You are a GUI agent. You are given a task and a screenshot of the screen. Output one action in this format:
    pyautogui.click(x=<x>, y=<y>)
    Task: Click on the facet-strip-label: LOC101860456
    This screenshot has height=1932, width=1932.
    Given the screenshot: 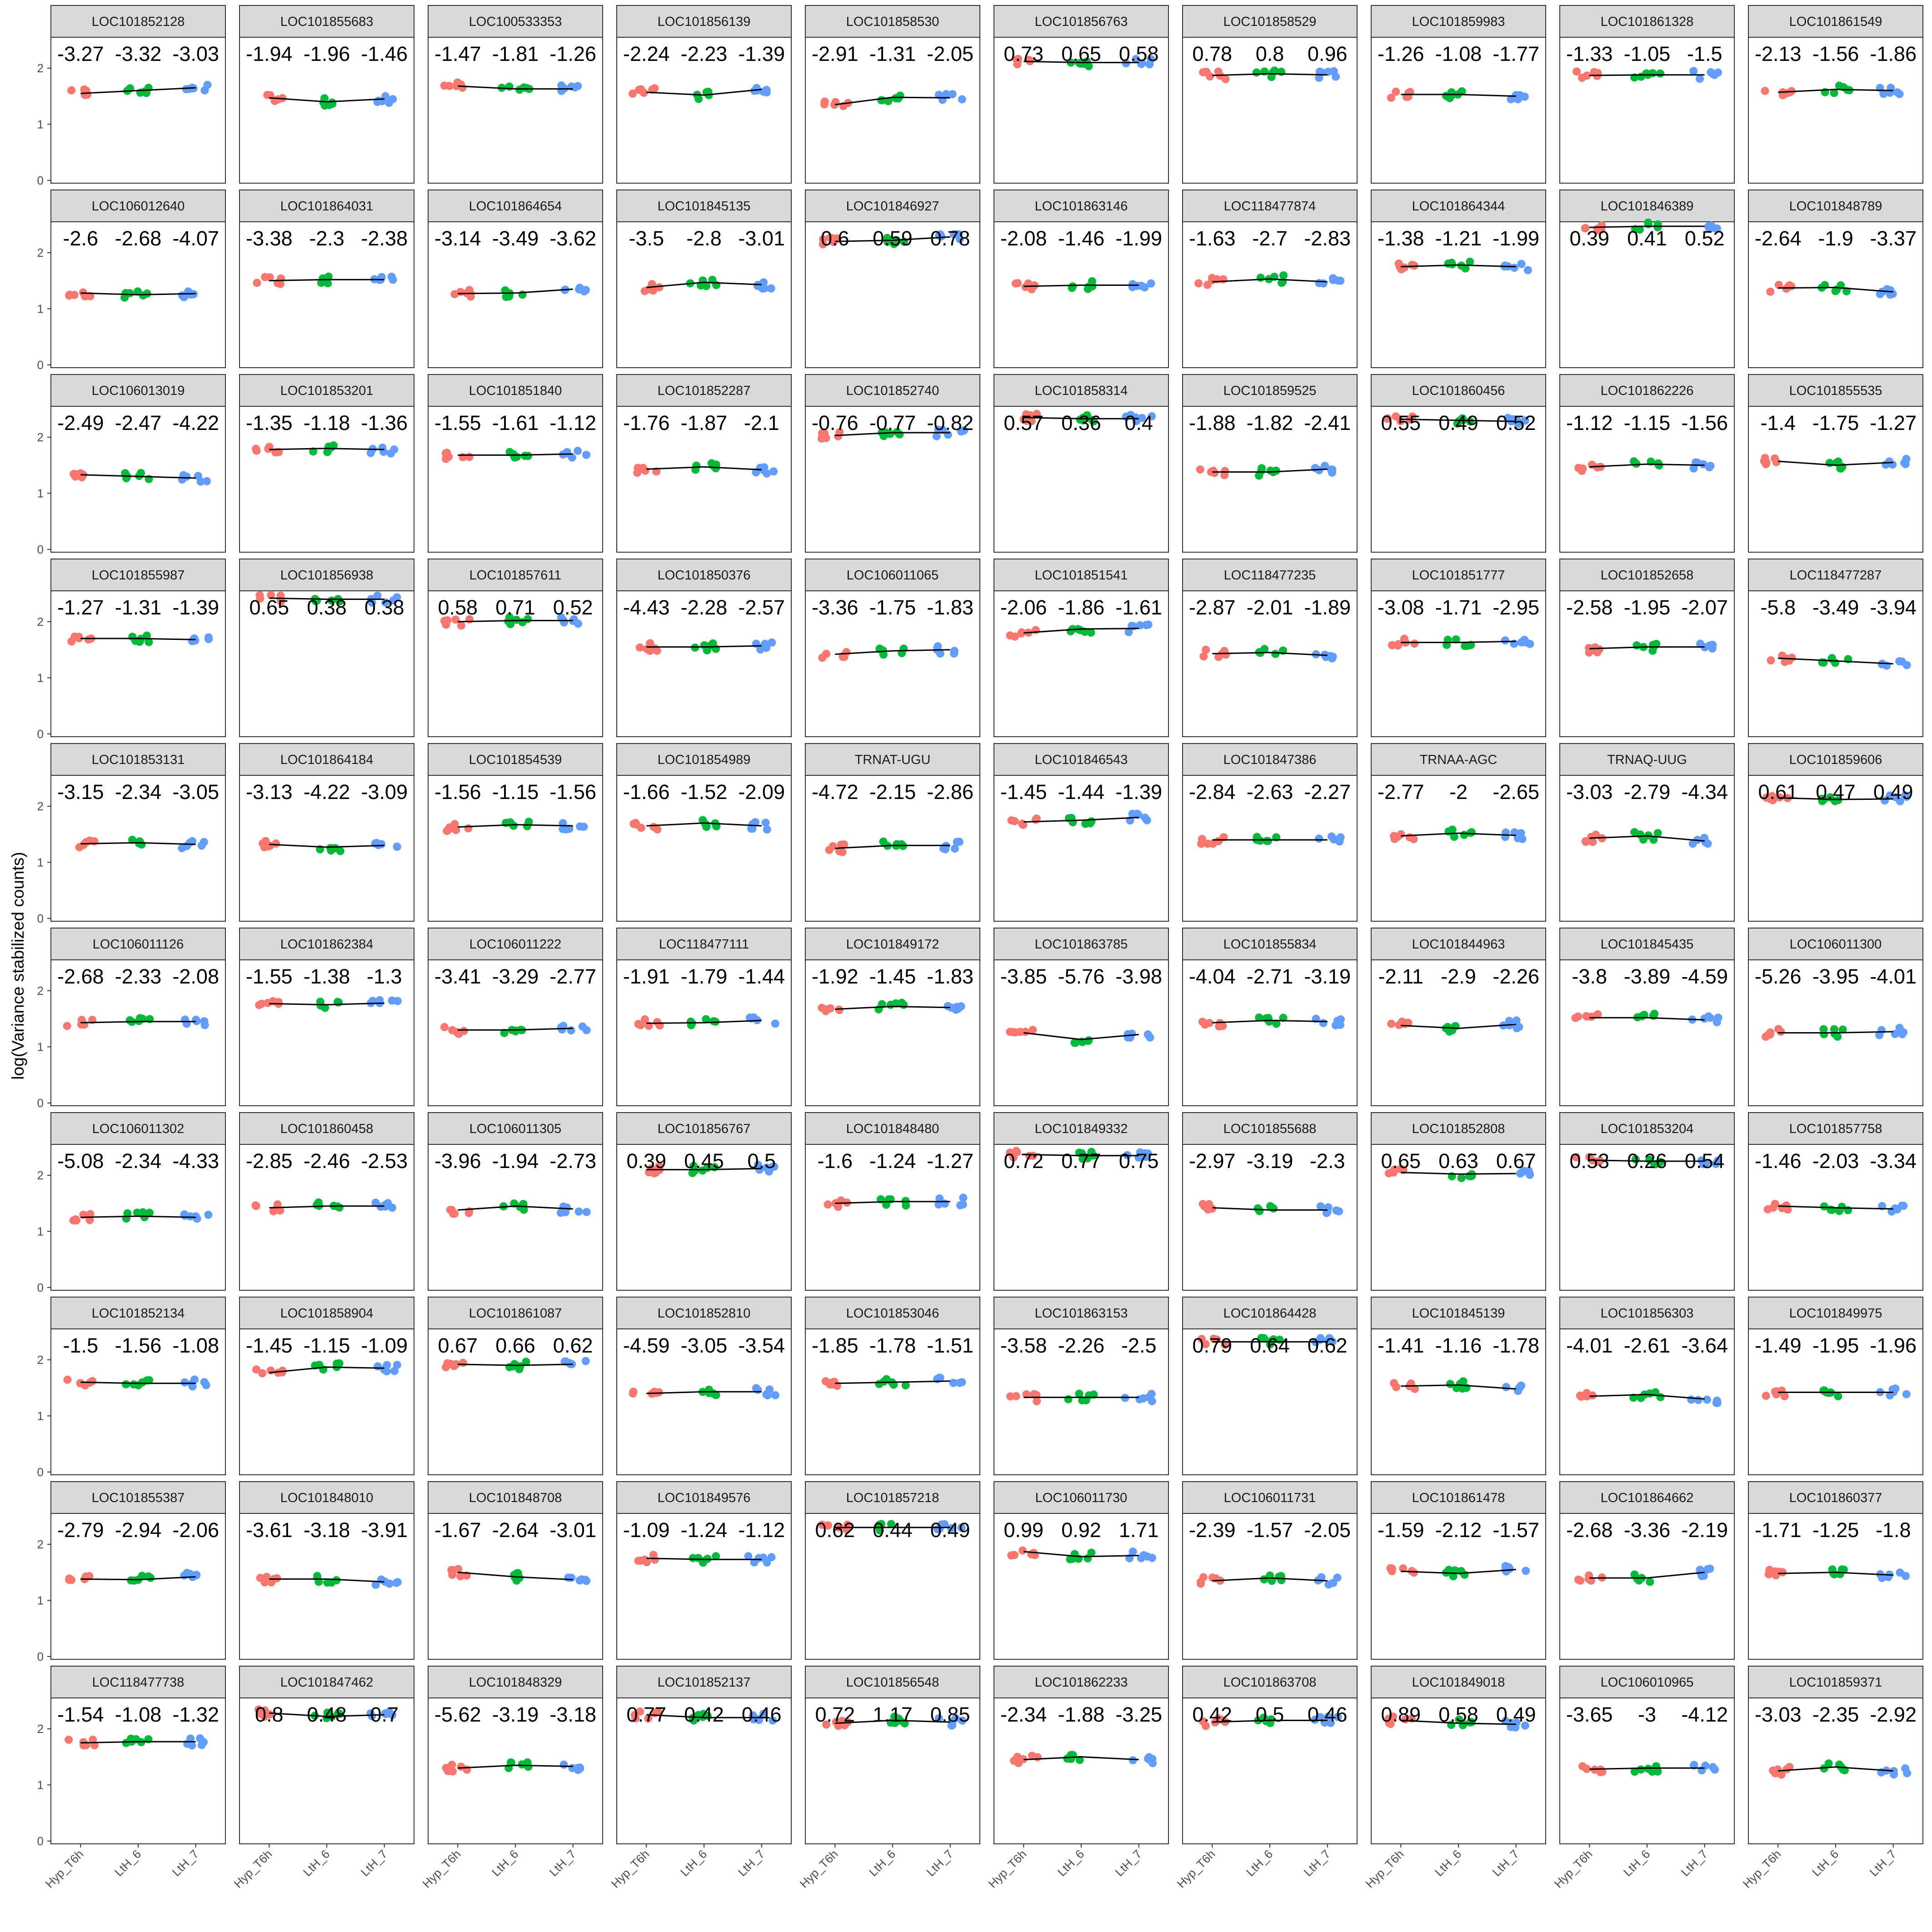 What is the action you would take?
    pyautogui.click(x=1458, y=391)
    